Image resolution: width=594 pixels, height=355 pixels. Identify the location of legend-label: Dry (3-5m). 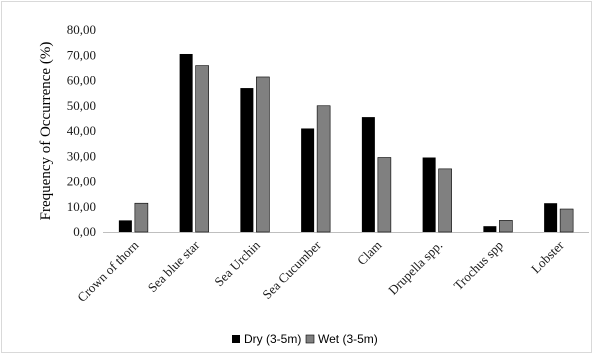
(272, 339).